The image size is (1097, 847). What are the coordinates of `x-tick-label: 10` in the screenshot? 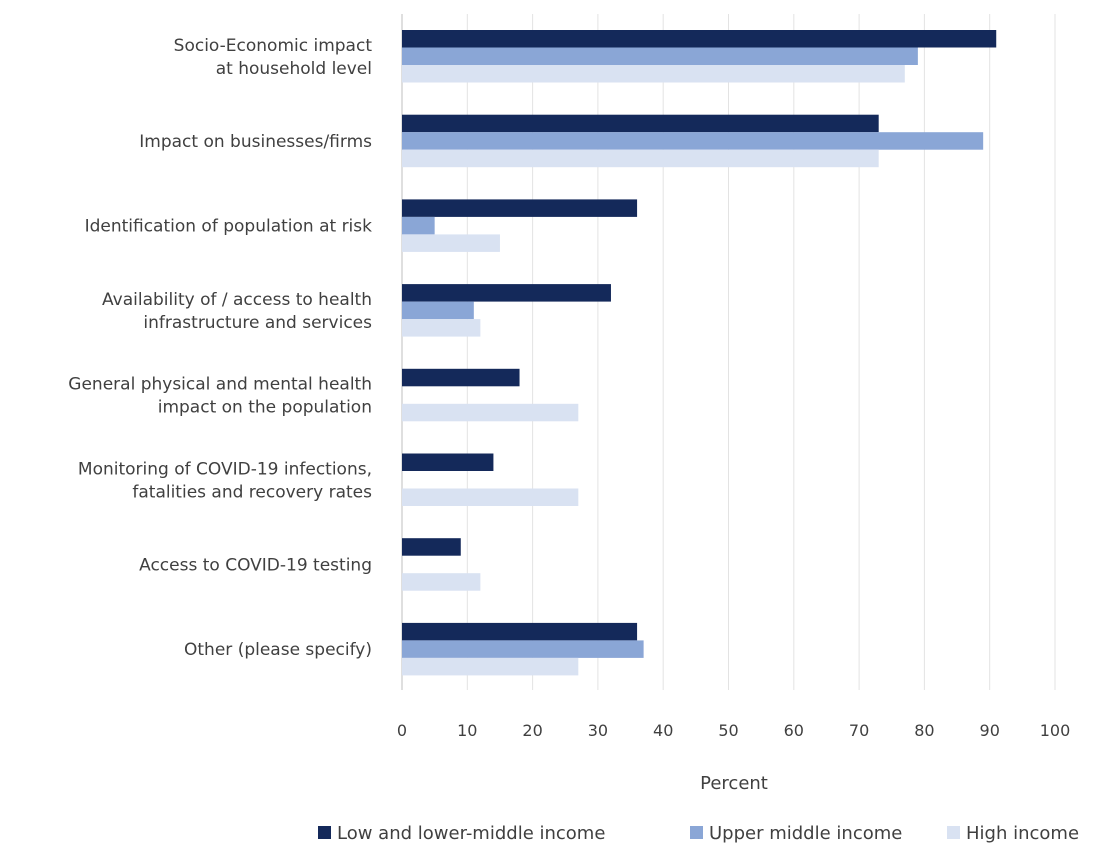 It's located at (467, 730).